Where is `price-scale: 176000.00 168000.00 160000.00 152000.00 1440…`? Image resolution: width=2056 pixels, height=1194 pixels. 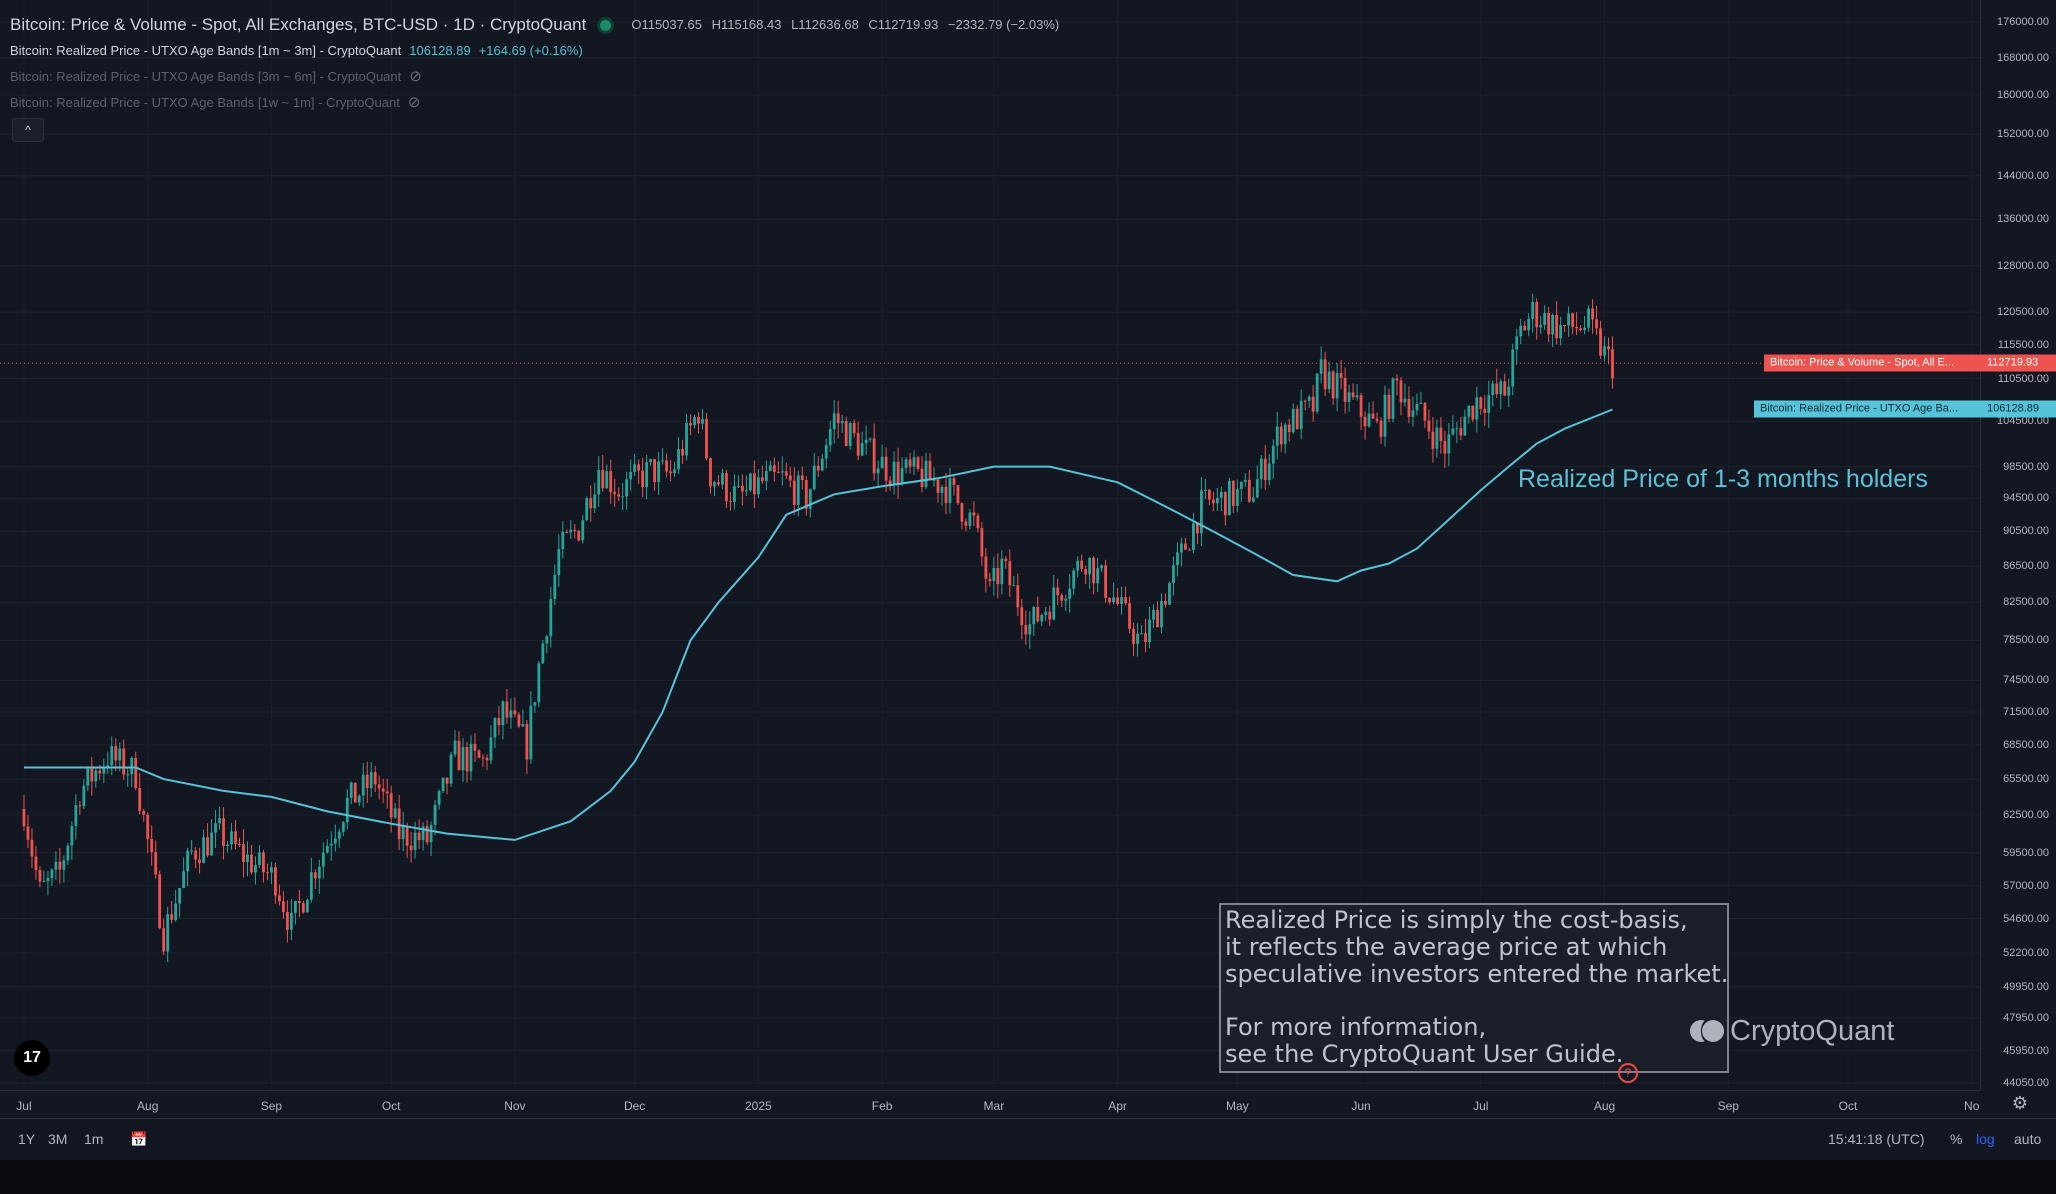
price-scale: 176000.00 168000.00 160000.00 152000.00 1440… is located at coordinates (1905, 545).